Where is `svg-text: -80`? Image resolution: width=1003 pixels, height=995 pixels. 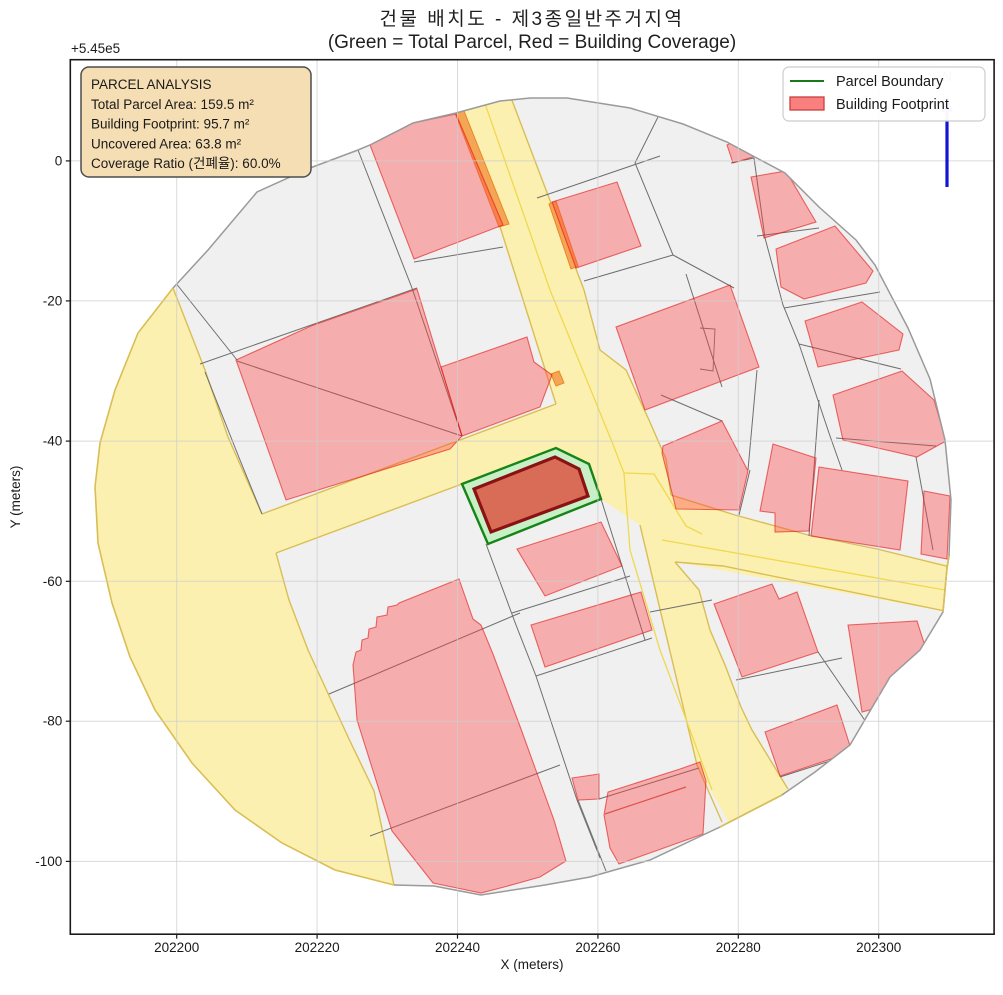 svg-text: -80 is located at coordinates (53, 721).